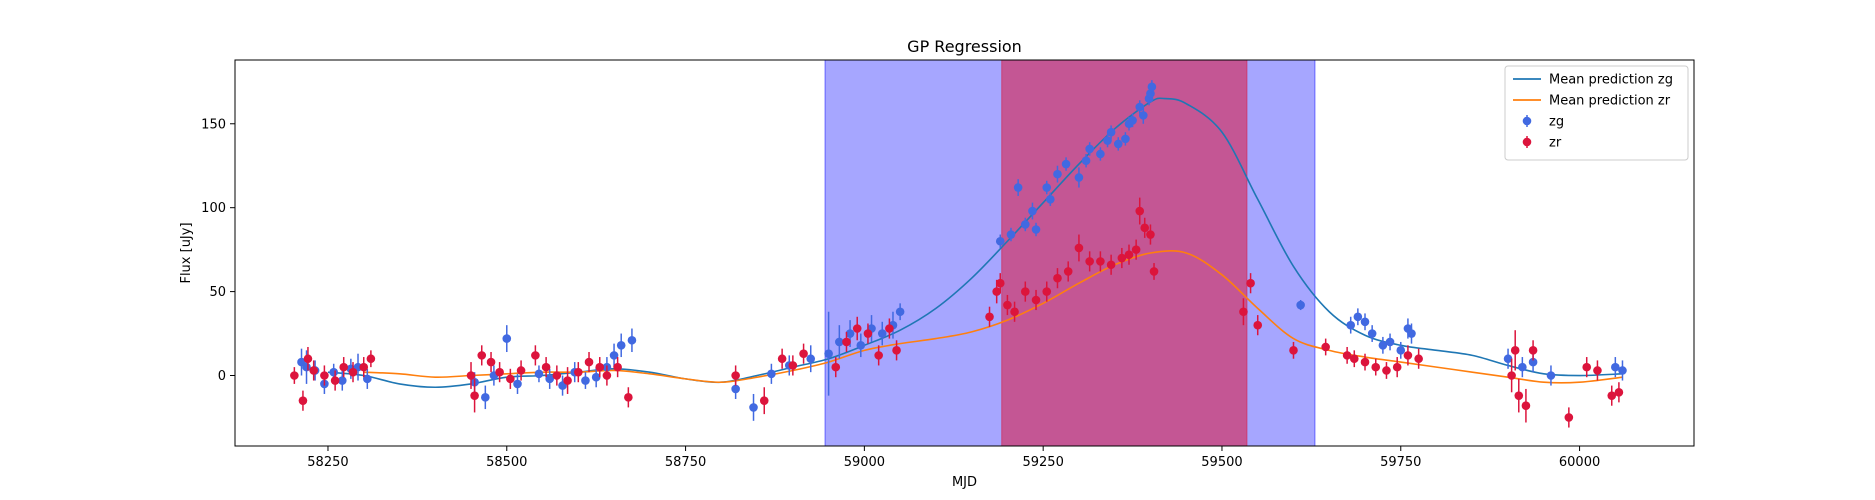 The width and height of the screenshot is (1875, 500). I want to click on x-tick-label: 58500, so click(506, 462).